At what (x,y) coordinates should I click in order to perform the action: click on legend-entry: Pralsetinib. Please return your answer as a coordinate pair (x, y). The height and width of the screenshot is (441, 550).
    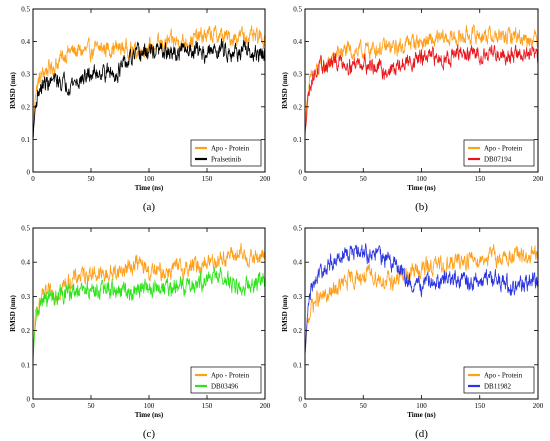
    Looking at the image, I should click on (226, 160).